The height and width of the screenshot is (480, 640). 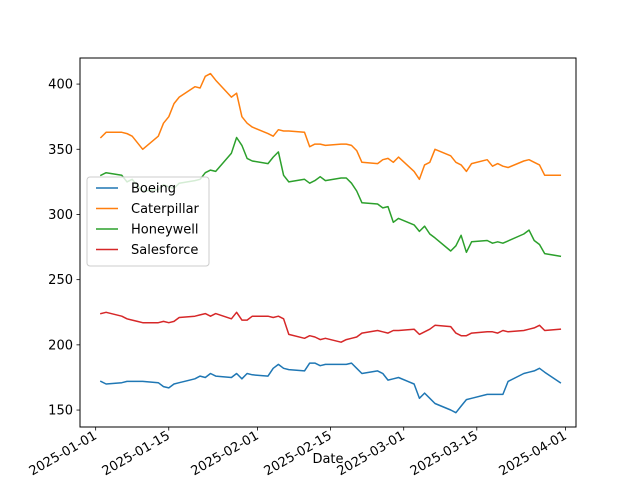 What do you see at coordinates (60, 85) in the screenshot?
I see `y-tick-label: 400` at bounding box center [60, 85].